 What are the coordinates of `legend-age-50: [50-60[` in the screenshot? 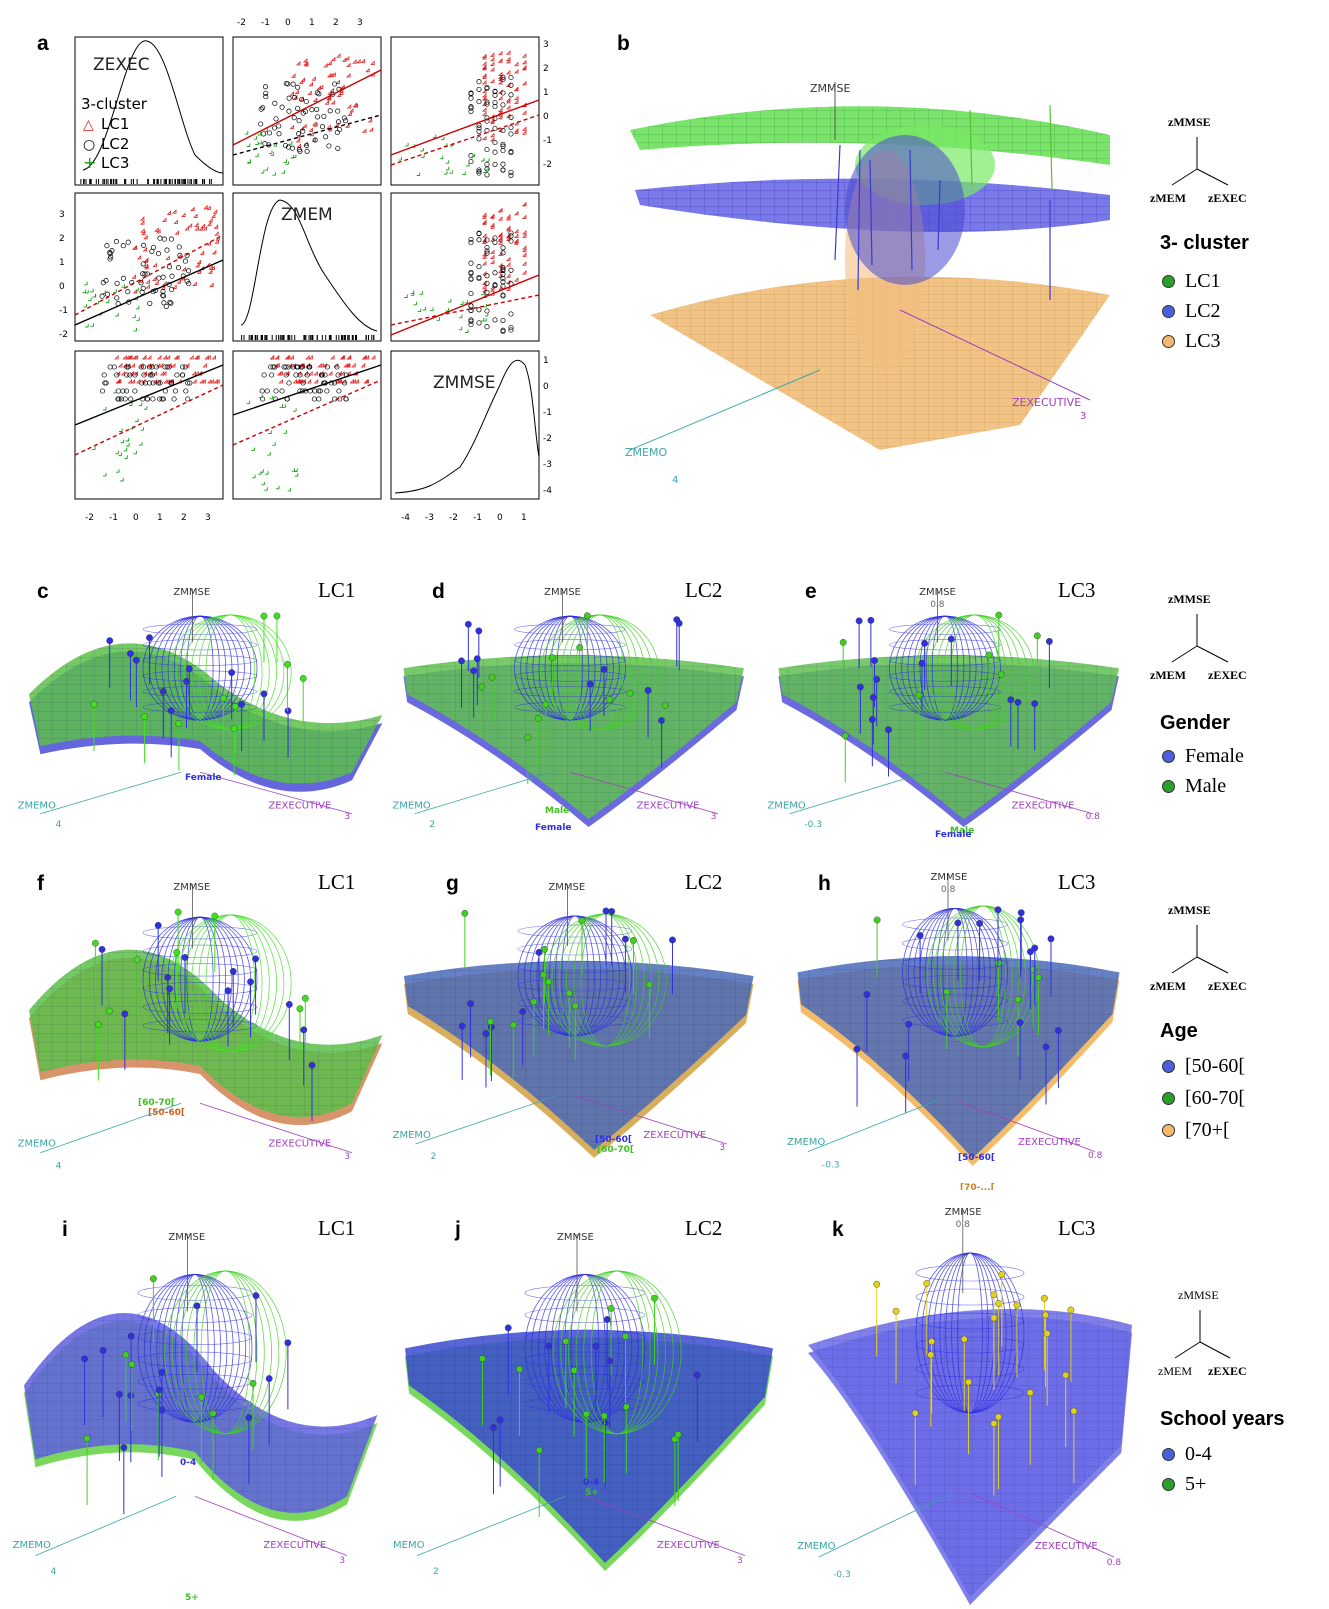 It's located at (1203, 1066).